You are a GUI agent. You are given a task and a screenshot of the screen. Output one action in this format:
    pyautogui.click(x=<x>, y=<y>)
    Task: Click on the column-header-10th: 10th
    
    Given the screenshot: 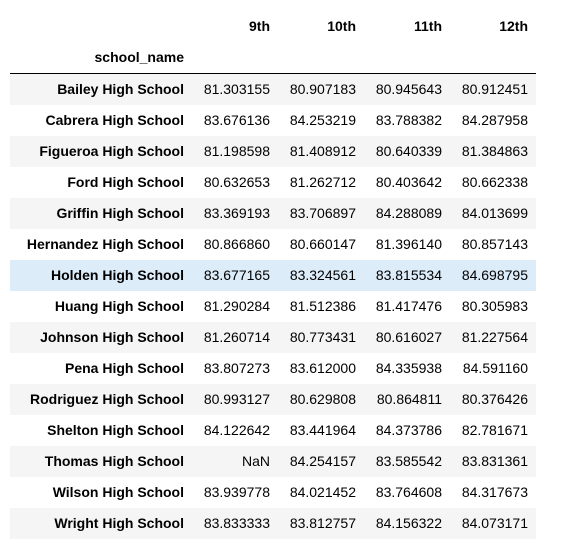 What is the action you would take?
    pyautogui.click(x=341, y=26)
    